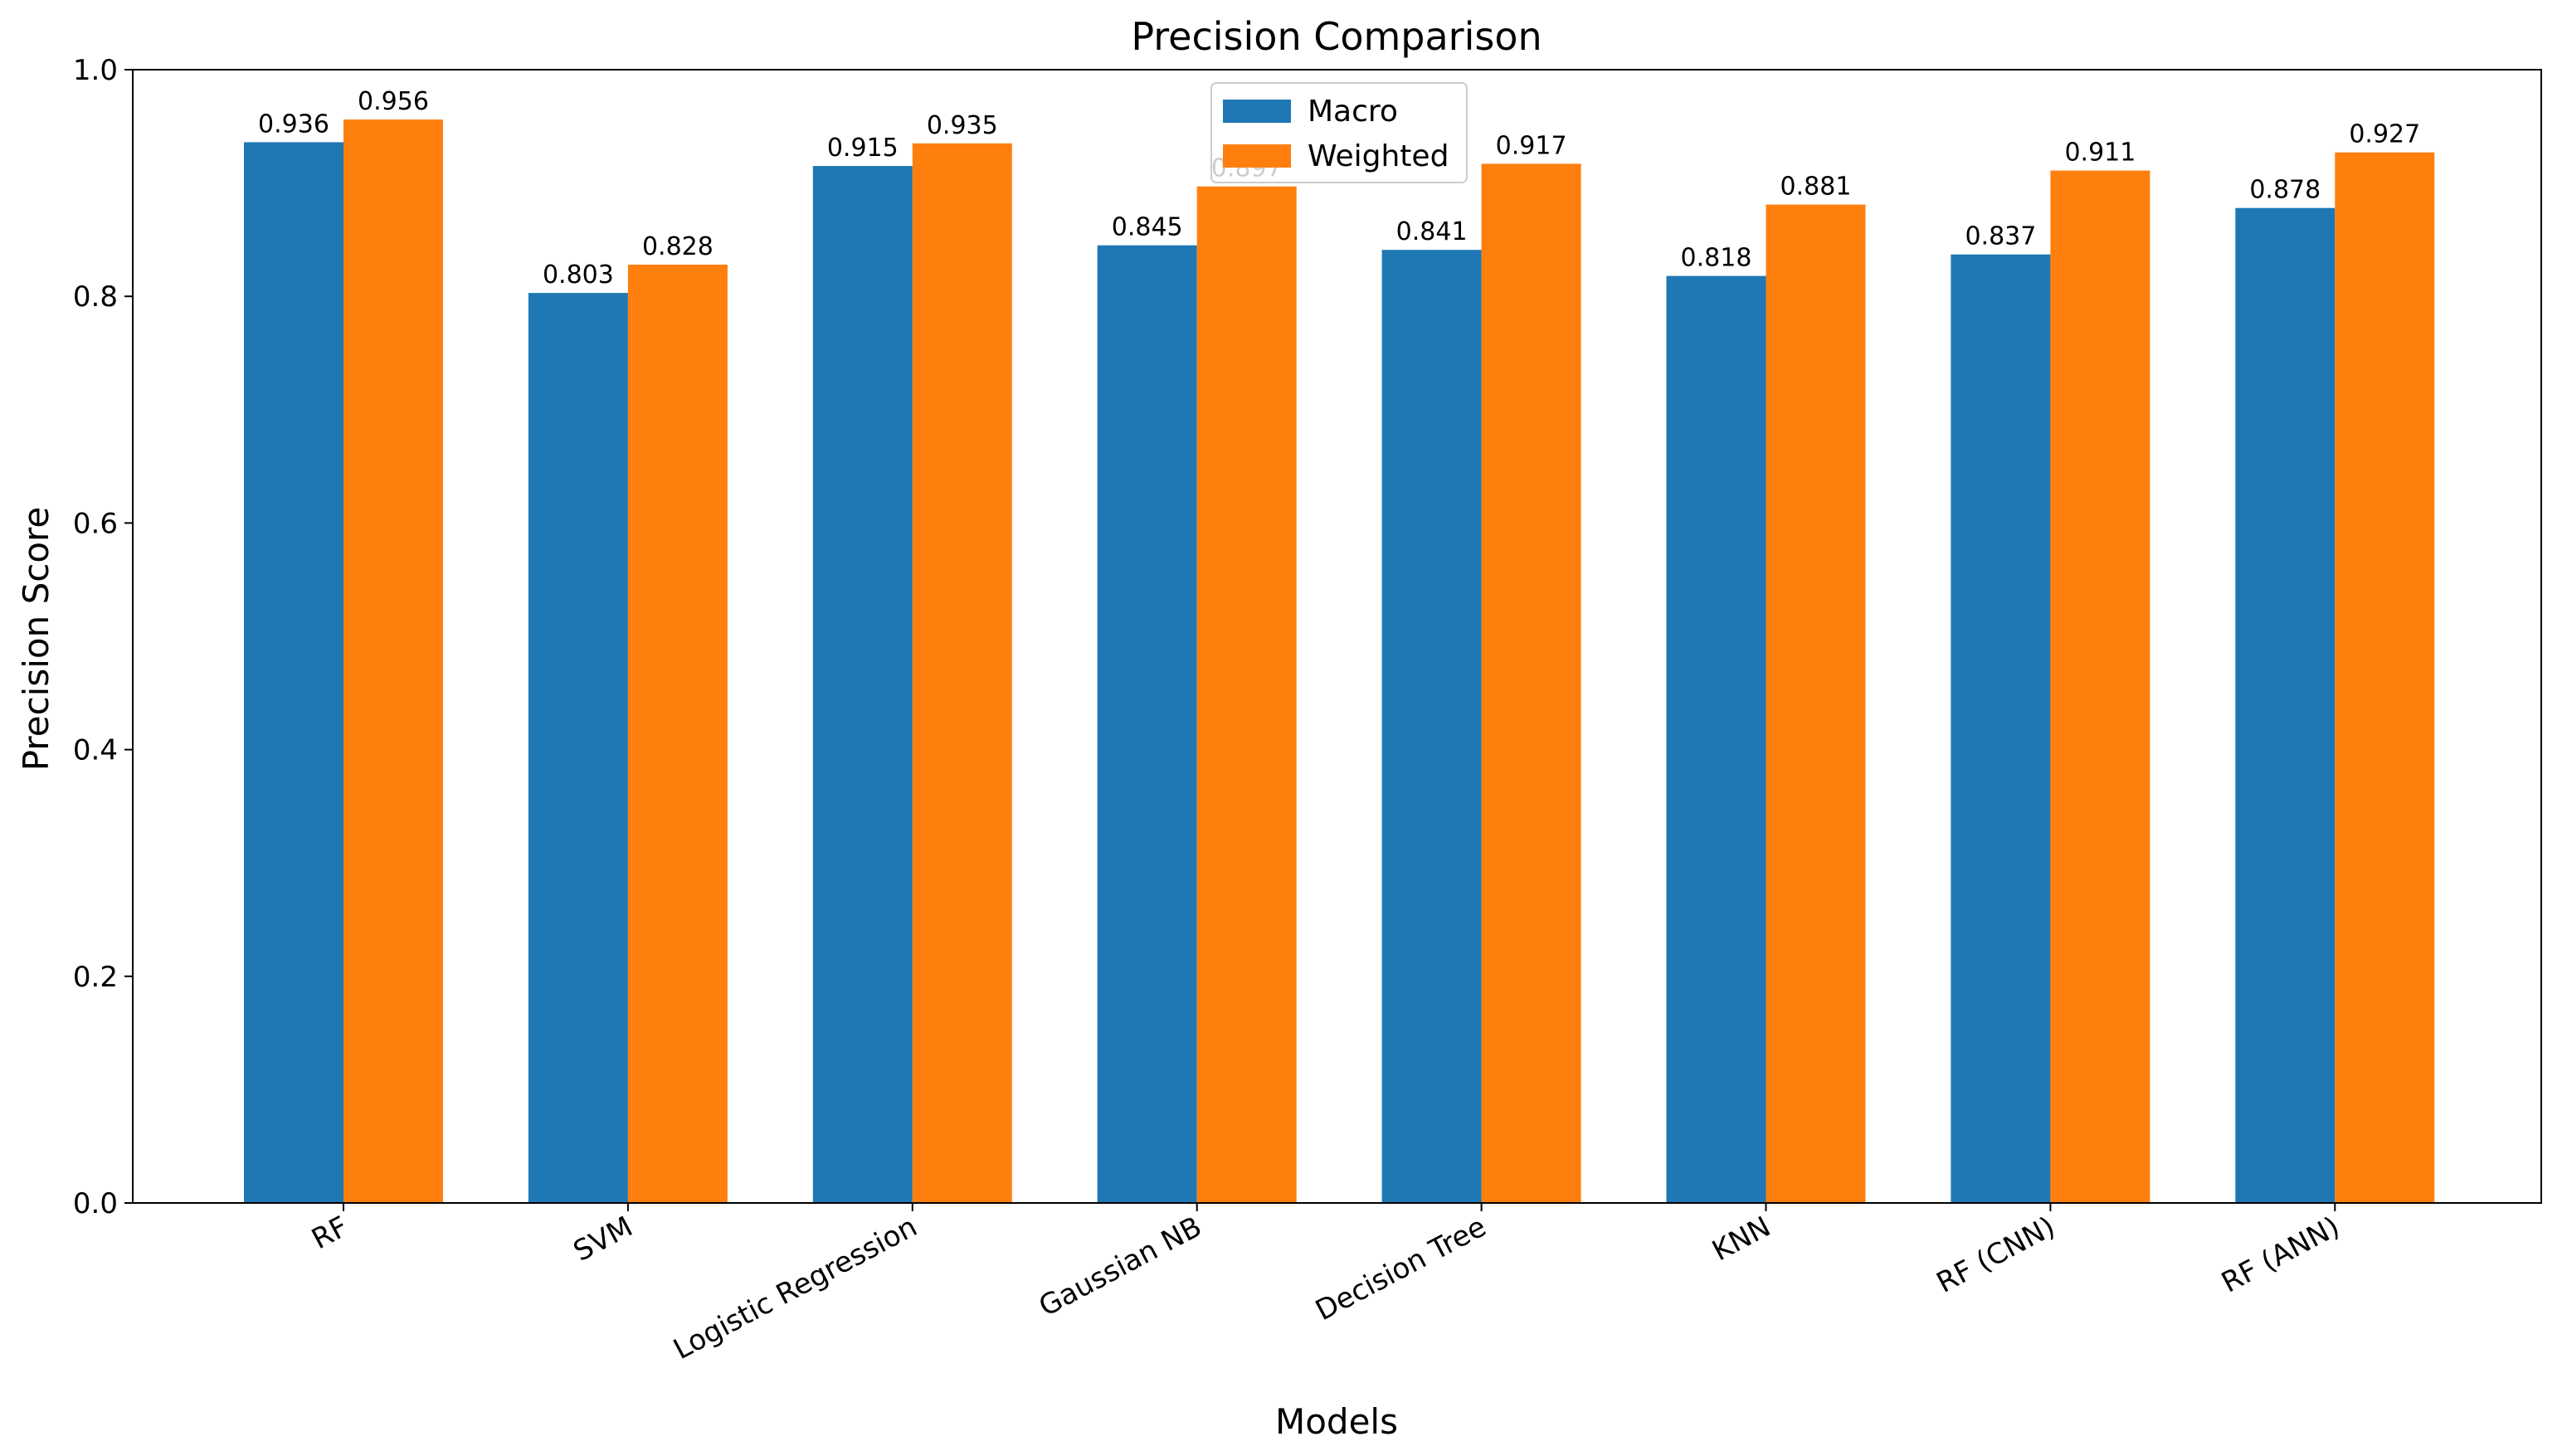 This screenshot has height=1456, width=2562. What do you see at coordinates (2000, 236) in the screenshot?
I see `data-label-macro-7: 0.837` at bounding box center [2000, 236].